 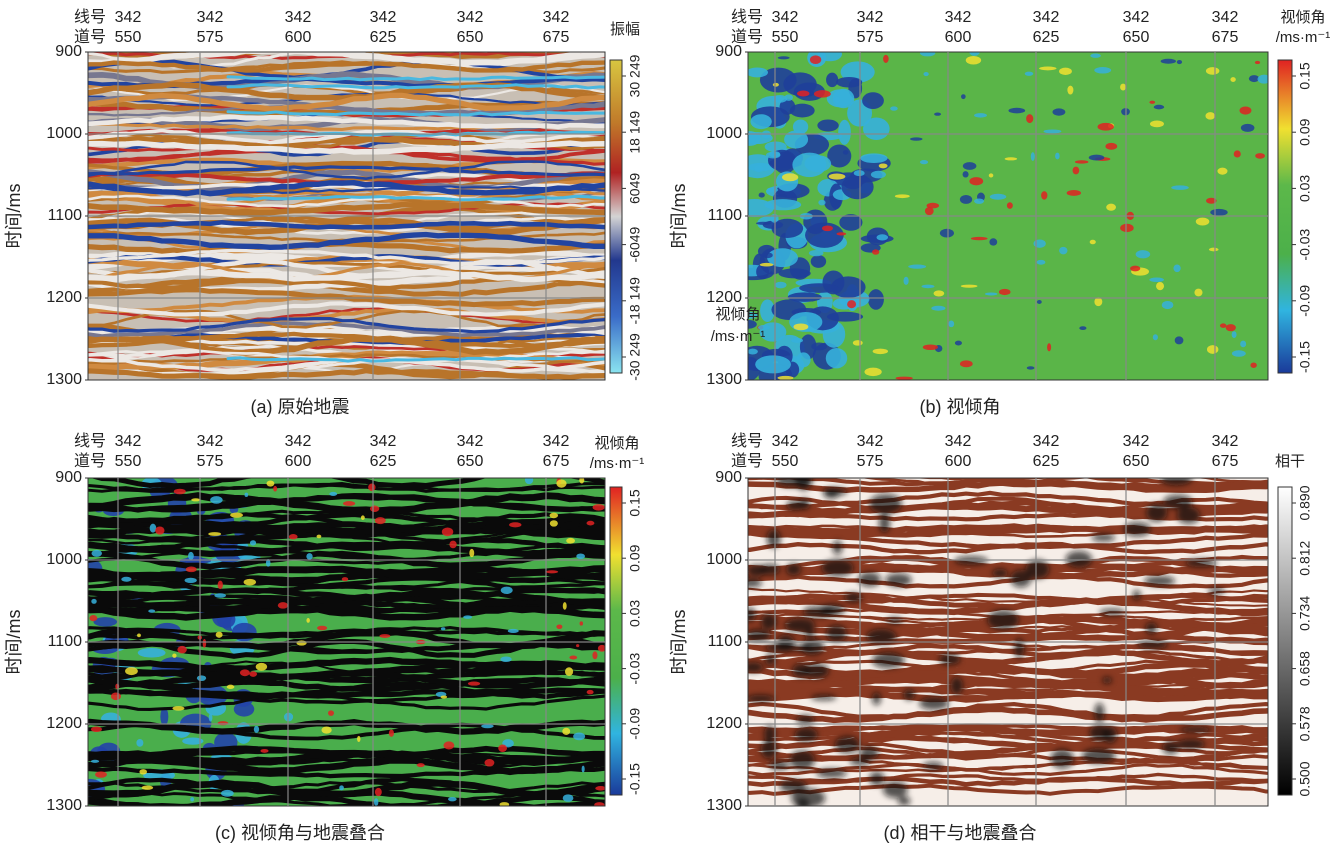 I want to click on colorbar, so click(x=1285, y=641).